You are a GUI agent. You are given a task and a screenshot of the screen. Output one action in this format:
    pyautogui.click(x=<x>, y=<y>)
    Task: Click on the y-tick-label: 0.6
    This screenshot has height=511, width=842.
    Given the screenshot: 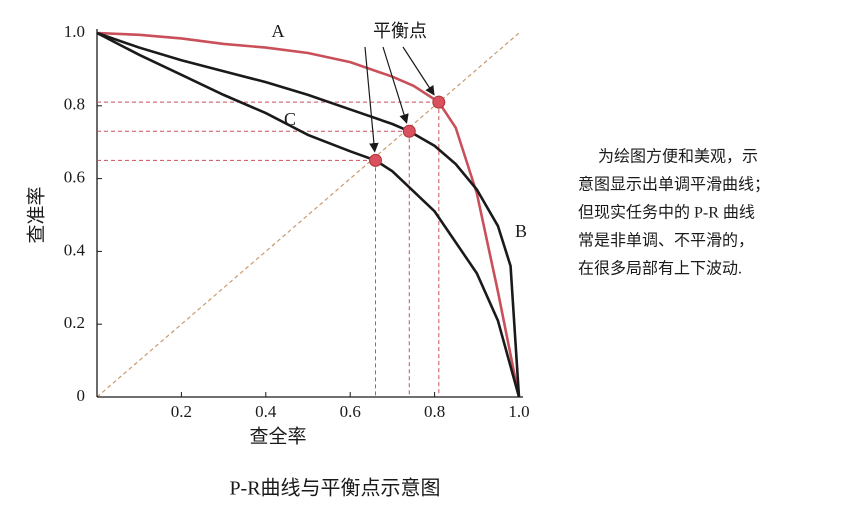 What is the action you would take?
    pyautogui.click(x=74, y=177)
    